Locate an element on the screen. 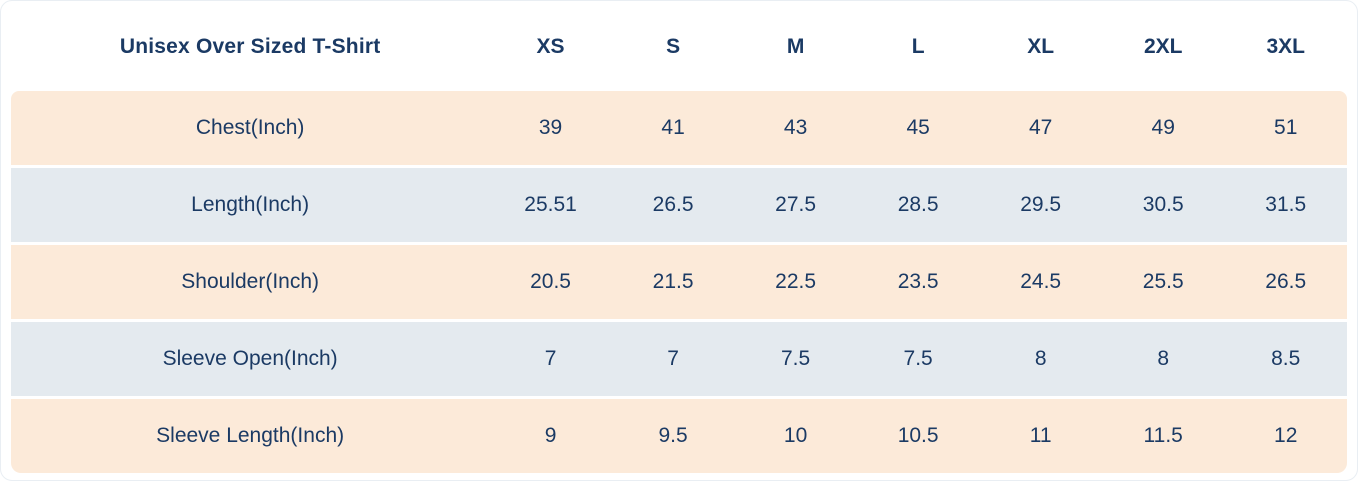  value-cell: 25.5 is located at coordinates (1163, 282).